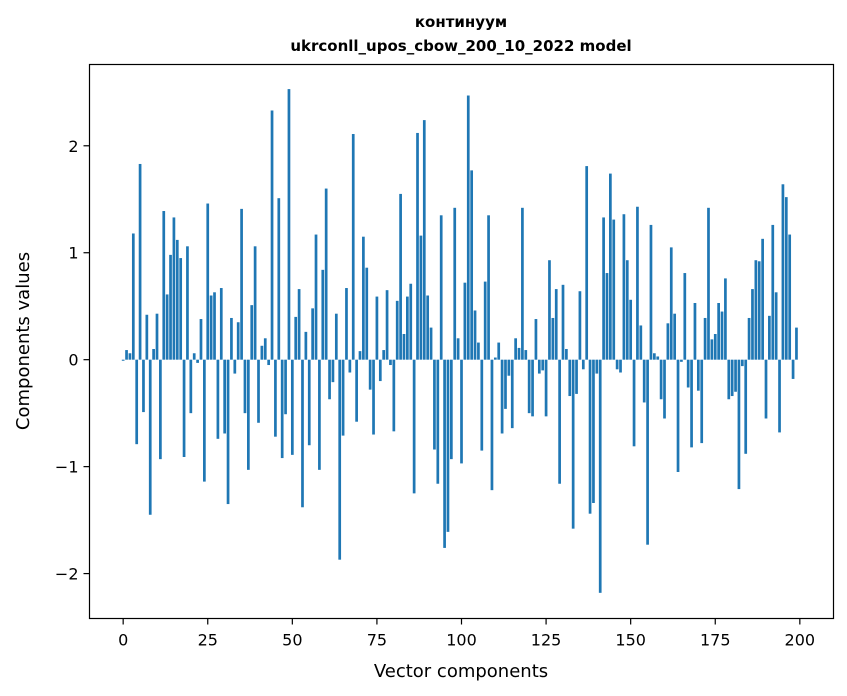 This screenshot has width=847, height=696. Describe the element at coordinates (73, 146) in the screenshot. I see `y-tick-label: 2` at that location.